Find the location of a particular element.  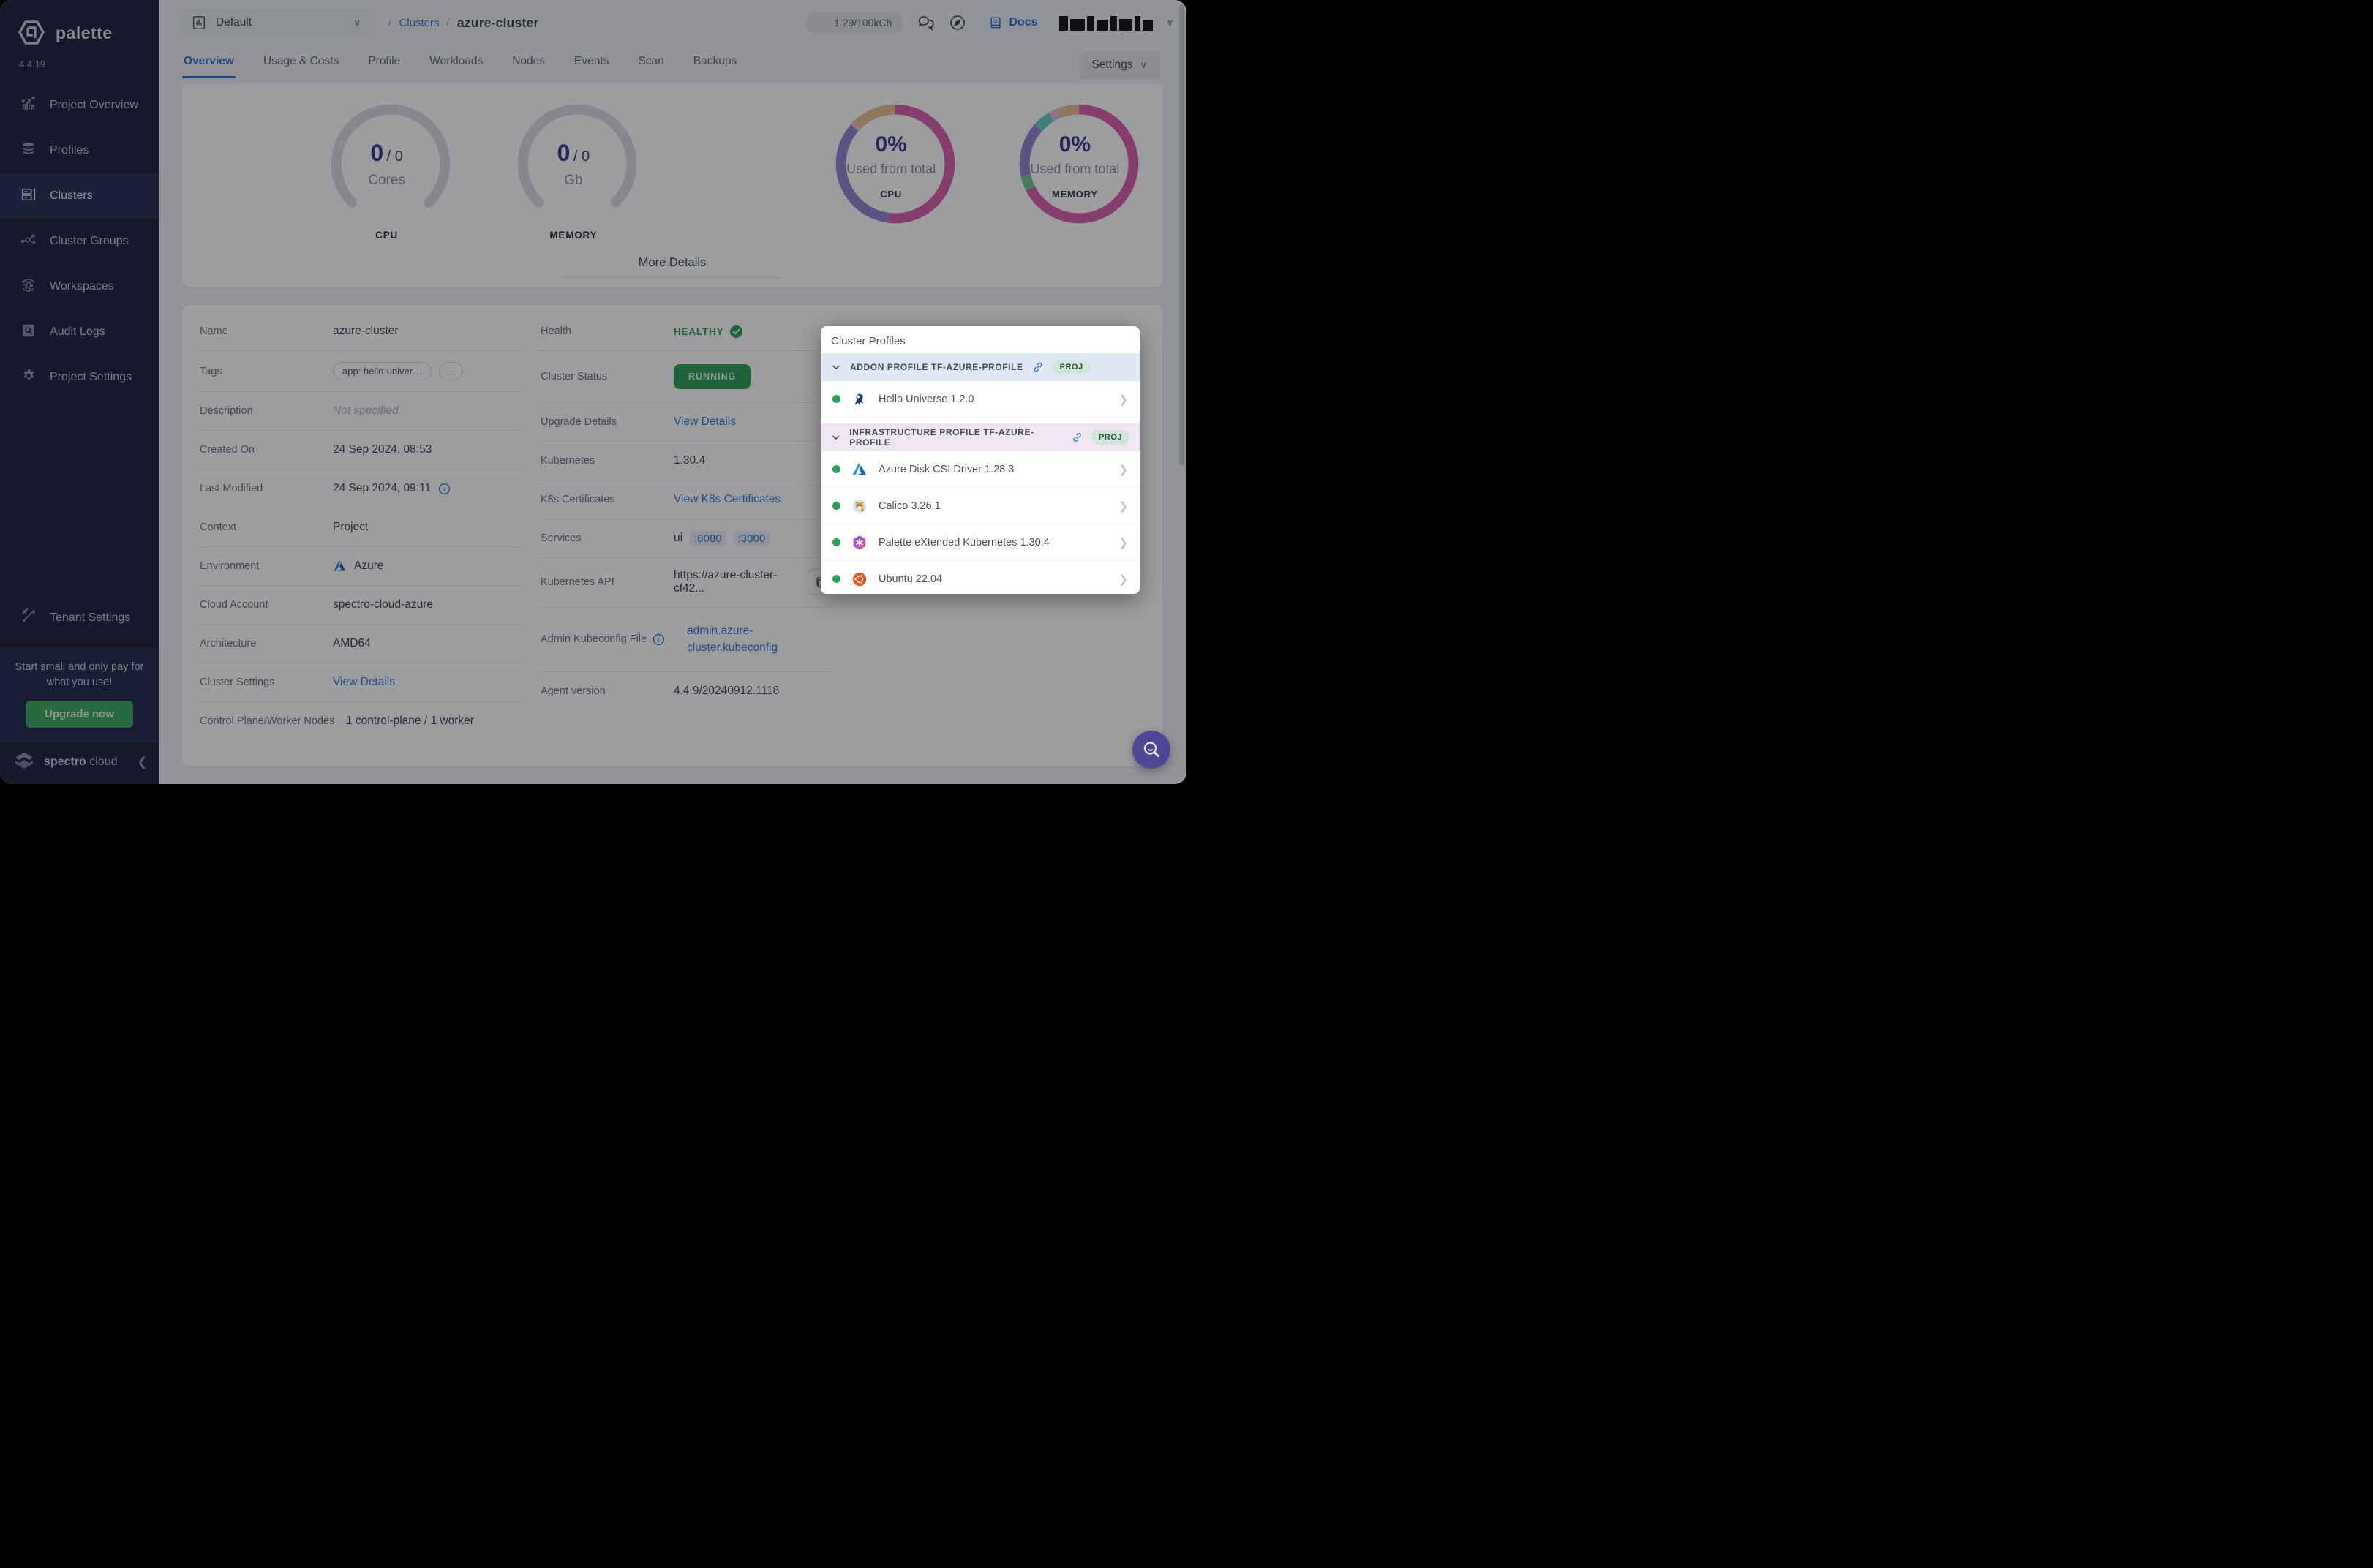

tab-overview: Overview is located at coordinates (209, 63).